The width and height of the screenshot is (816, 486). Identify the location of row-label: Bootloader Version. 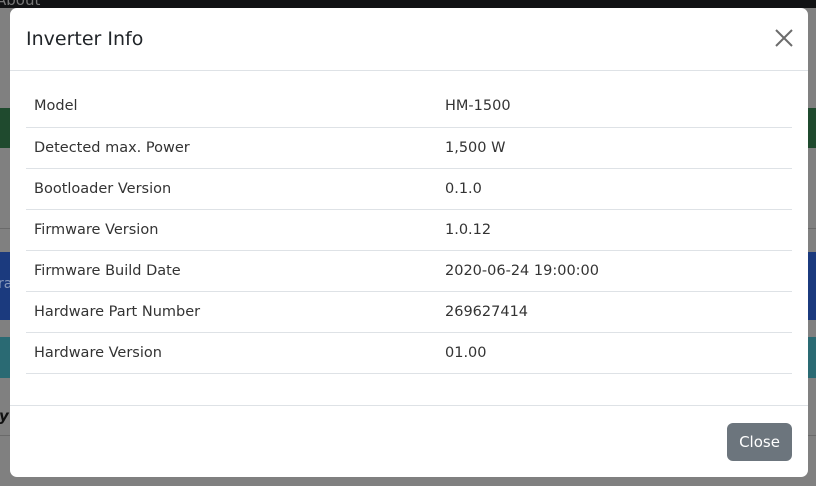
(231, 189).